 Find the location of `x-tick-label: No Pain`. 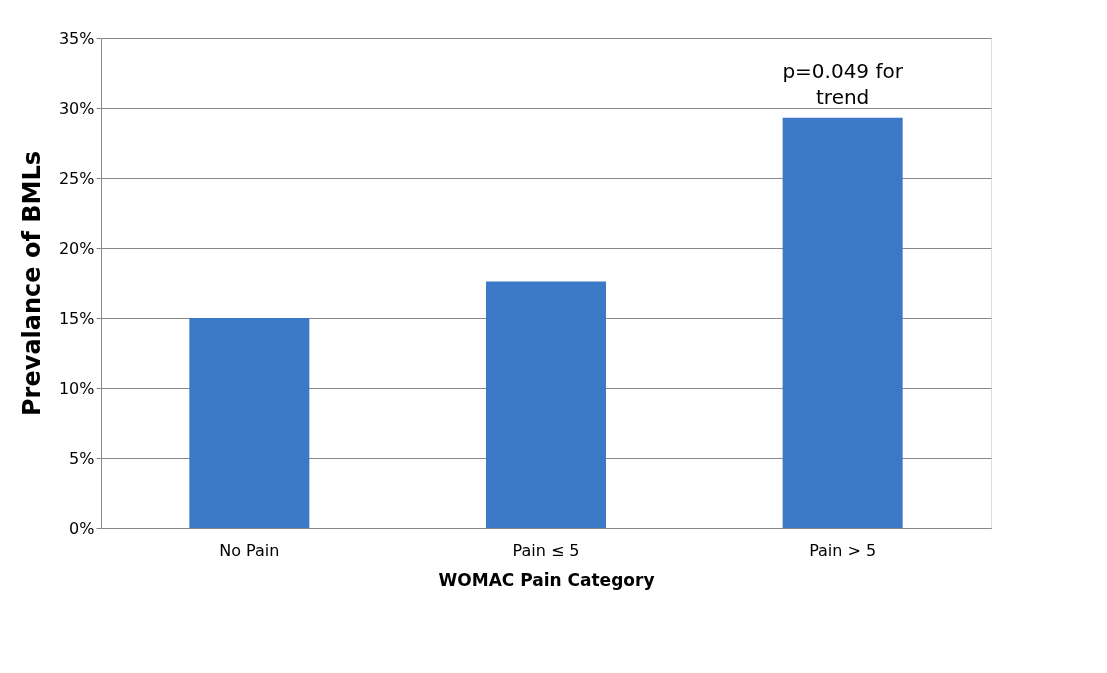

x-tick-label: No Pain is located at coordinates (249, 550).